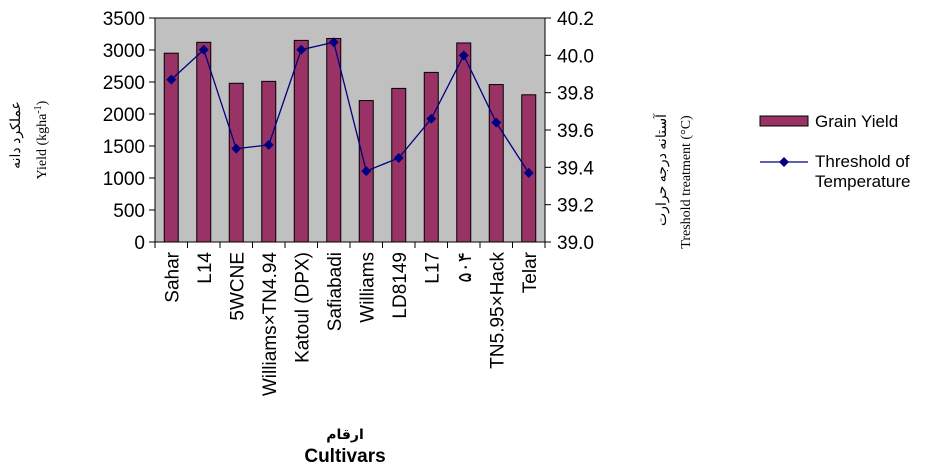 This screenshot has width=944, height=467. Describe the element at coordinates (237, 286) in the screenshot. I see `category-label-3: 5WCNE` at that location.